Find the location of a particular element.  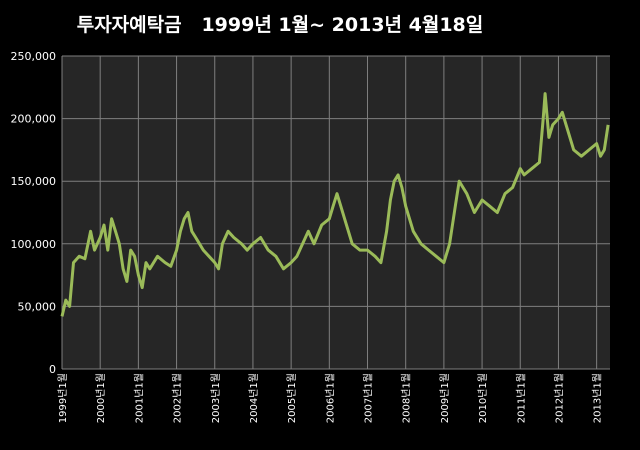

x-tick-label: 2010년1월 is located at coordinates (483, 398).